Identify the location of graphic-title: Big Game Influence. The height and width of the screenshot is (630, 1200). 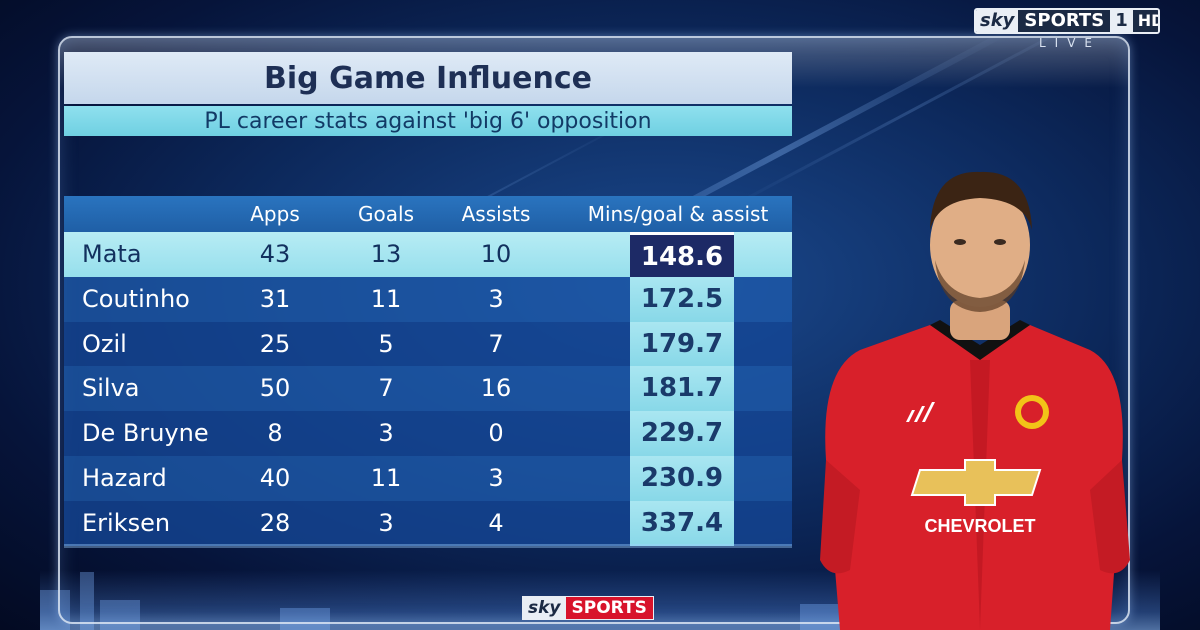
(428, 78).